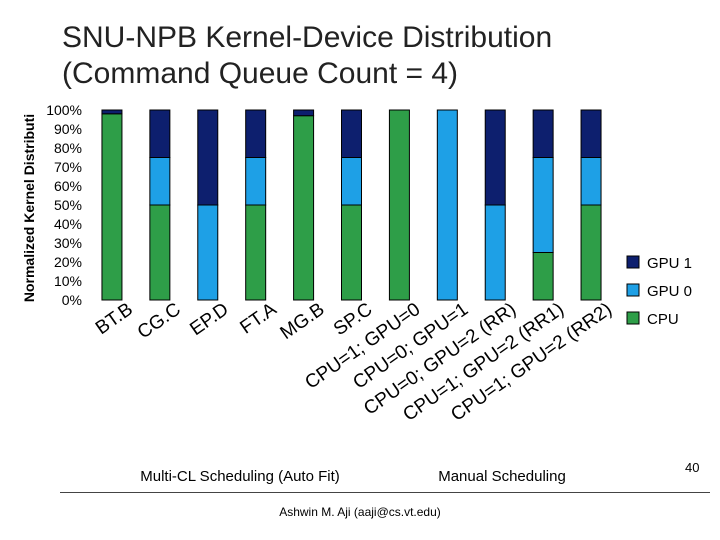 The height and width of the screenshot is (540, 720). I want to click on y-tick-label: 90%, so click(68, 129).